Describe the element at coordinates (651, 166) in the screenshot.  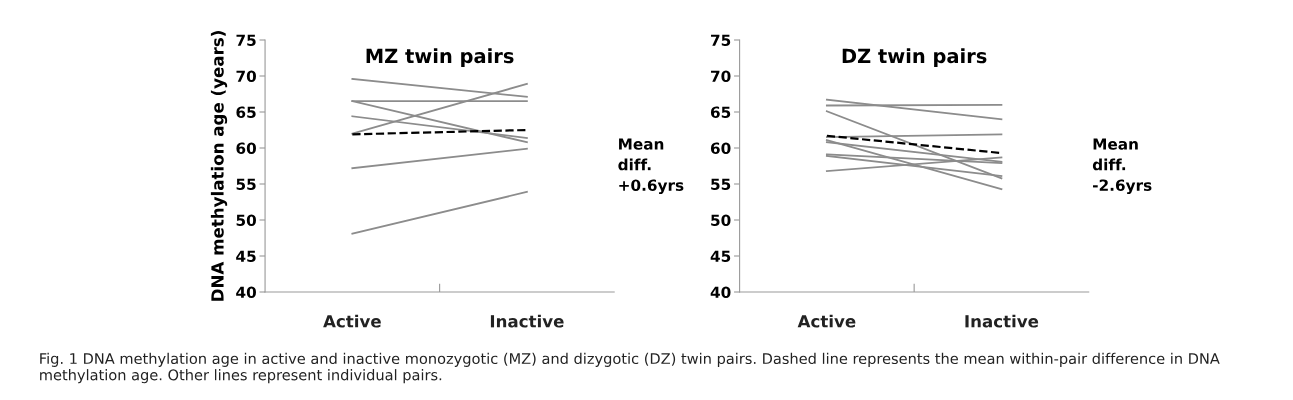
I see `text: Mean diff. +0.6yrs` at that location.